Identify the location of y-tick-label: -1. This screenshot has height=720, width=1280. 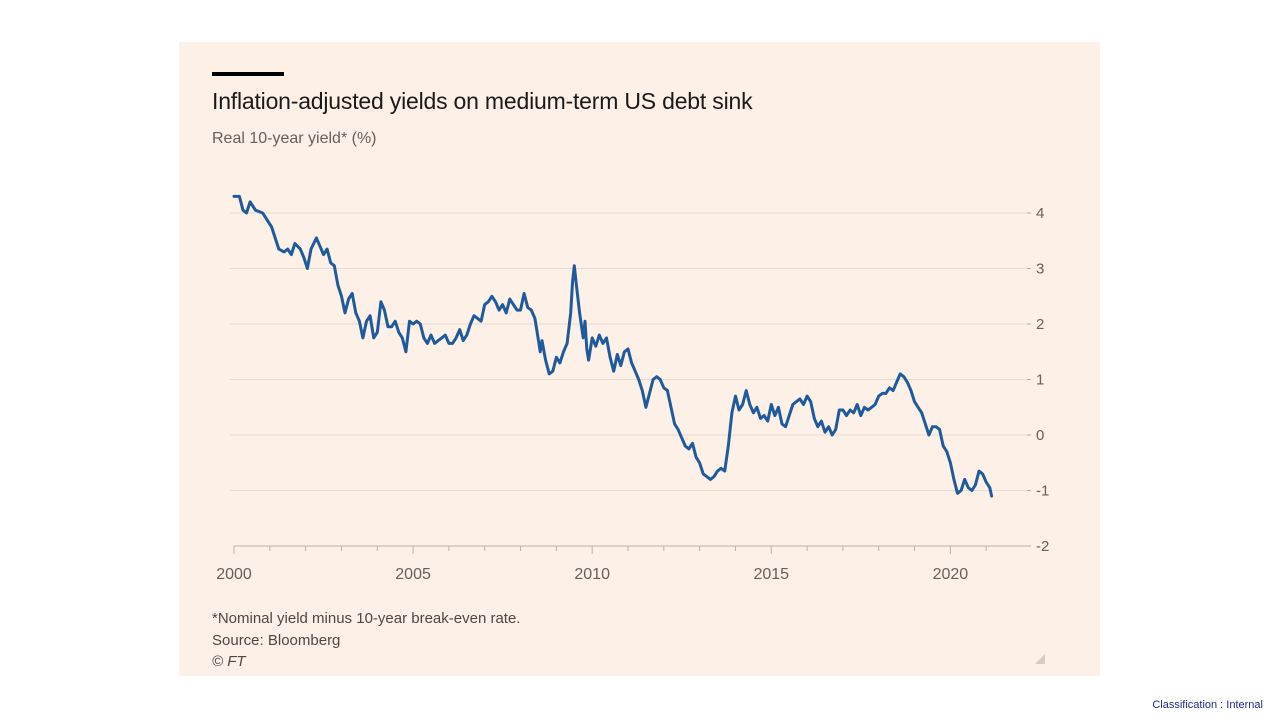
(1042, 491).